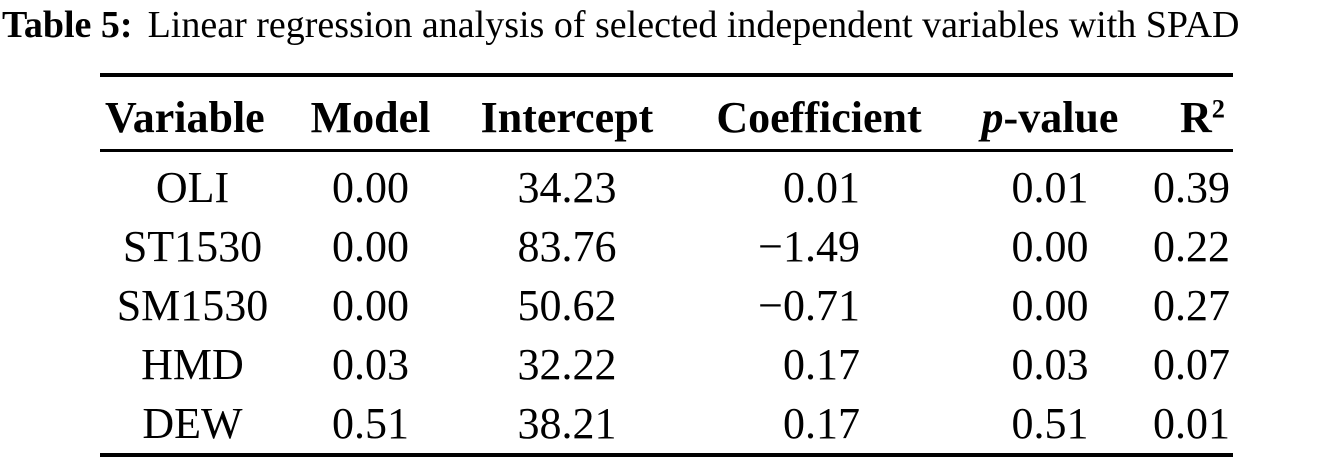  I want to click on cell-r-squared: 0.22, so click(1191, 246).